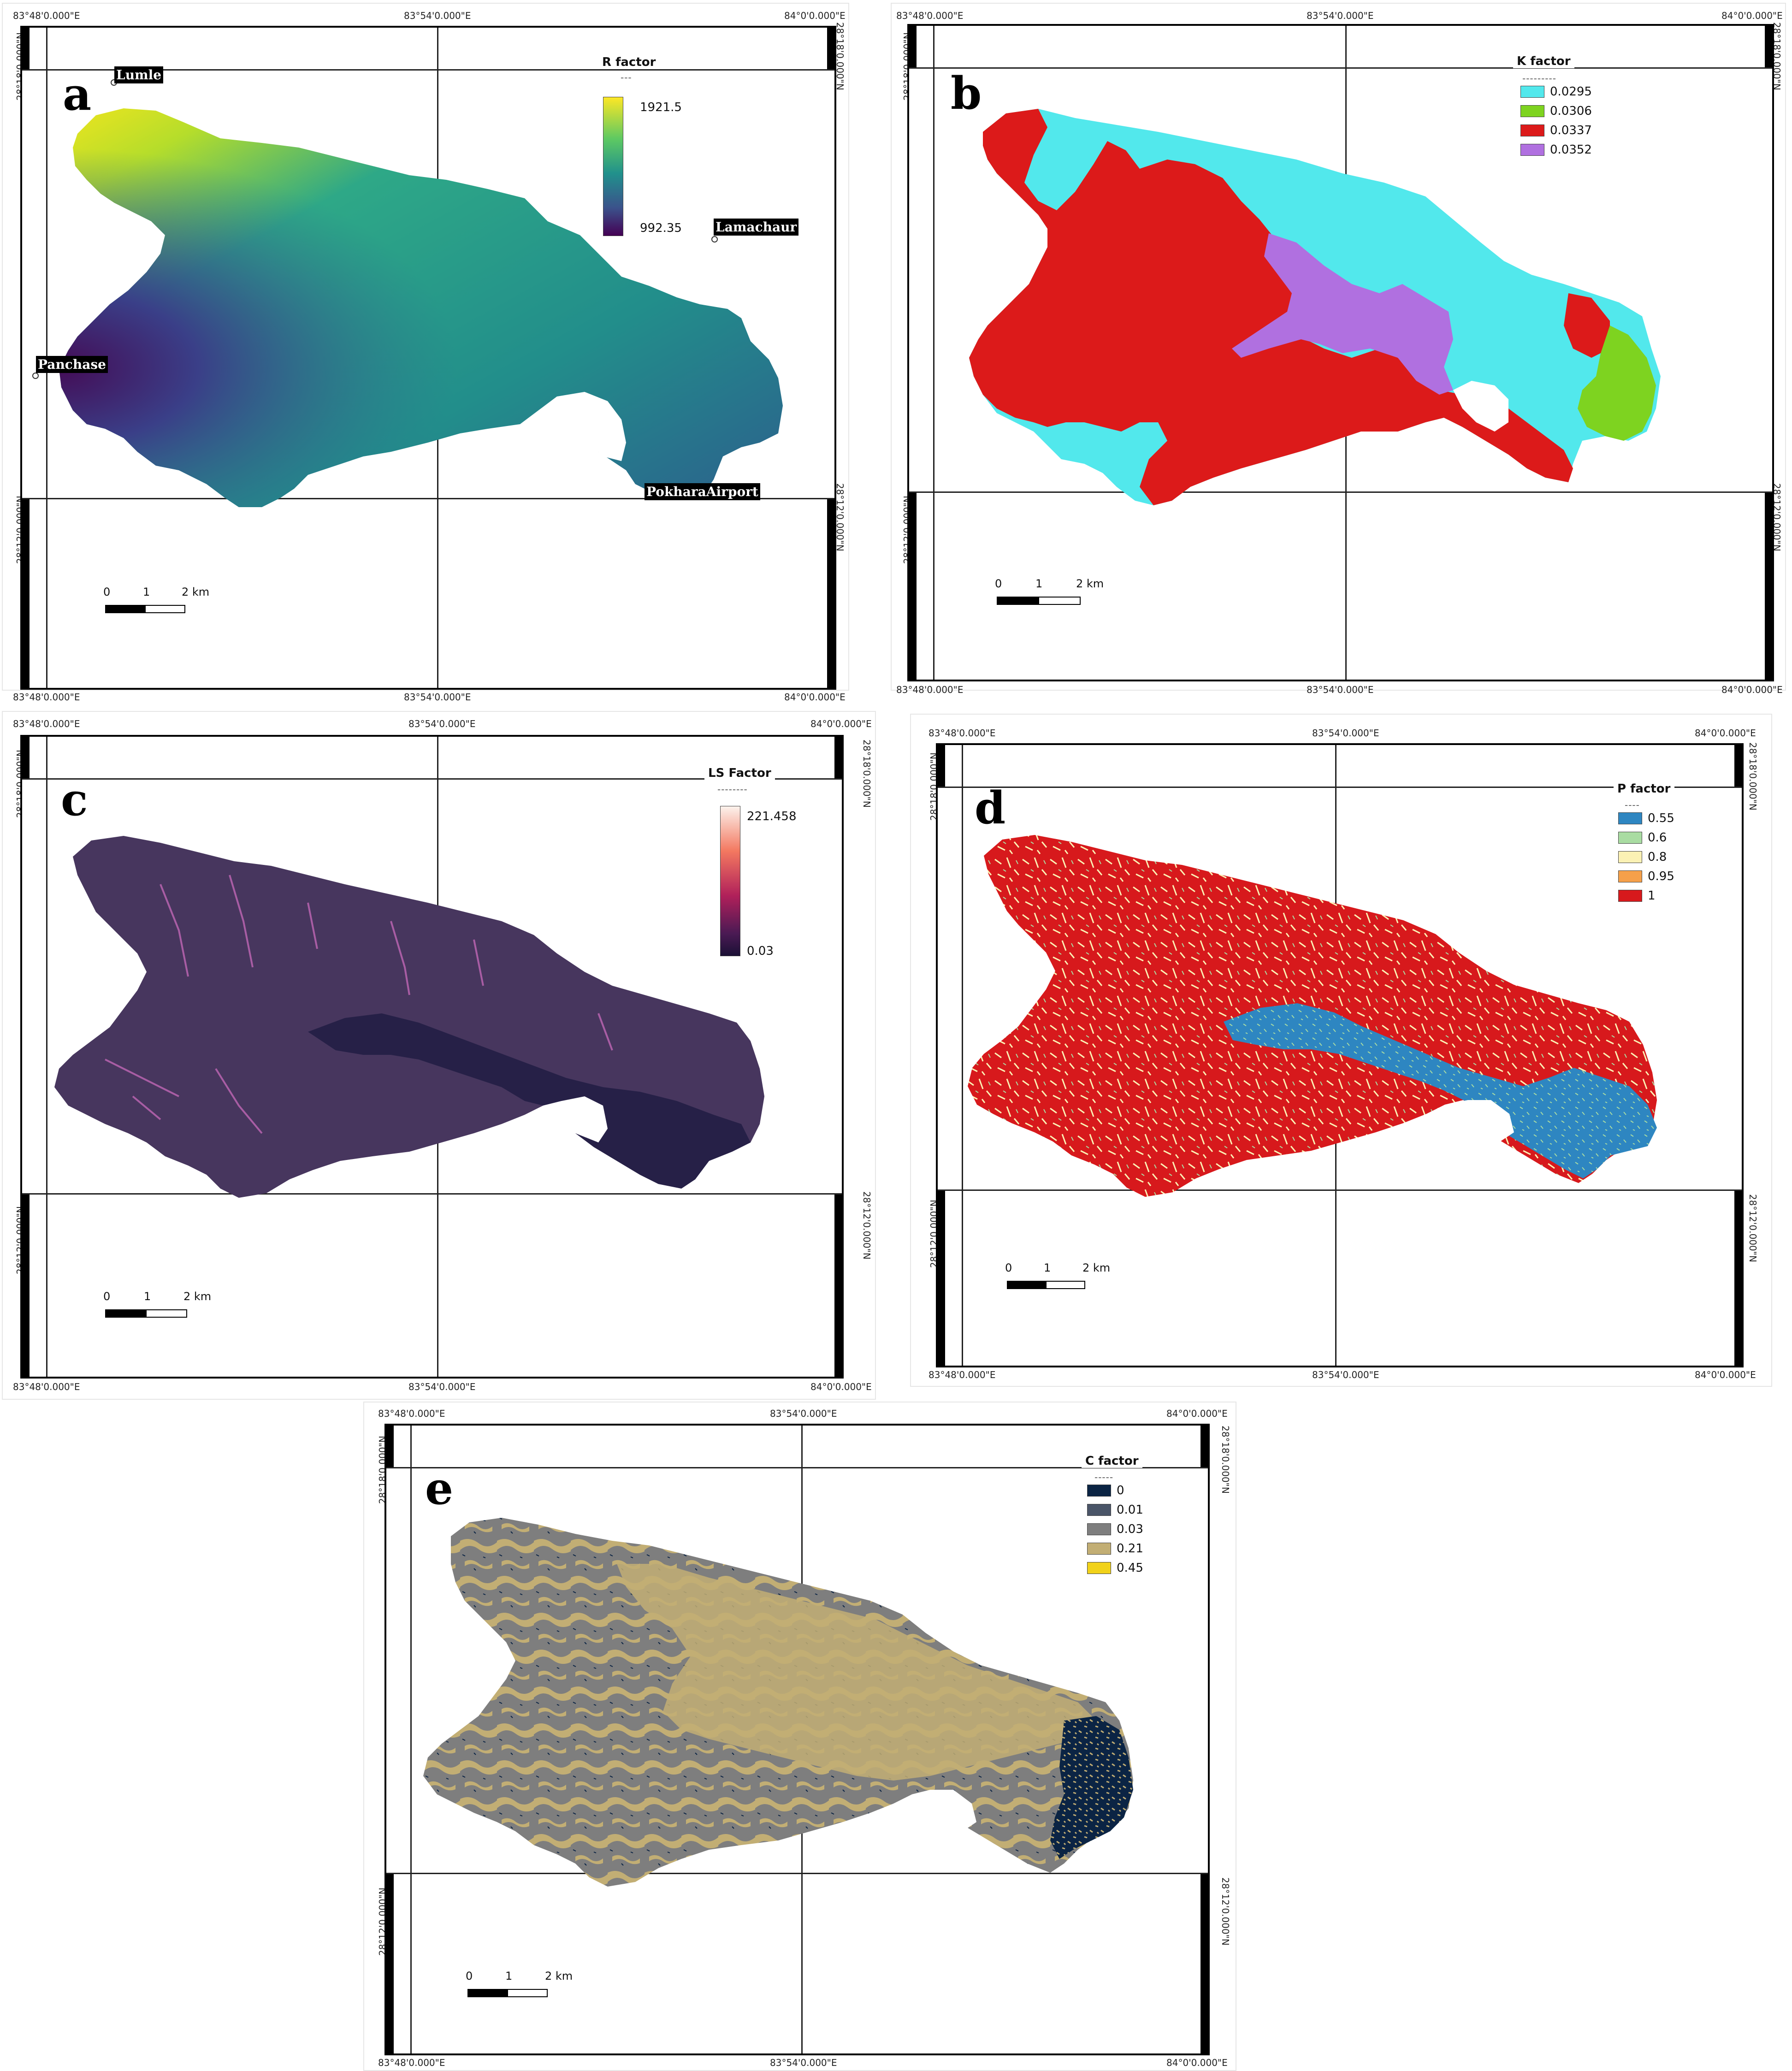 The image size is (1792, 2071). What do you see at coordinates (1130, 1510) in the screenshot?
I see `legend-label: 0.01` at bounding box center [1130, 1510].